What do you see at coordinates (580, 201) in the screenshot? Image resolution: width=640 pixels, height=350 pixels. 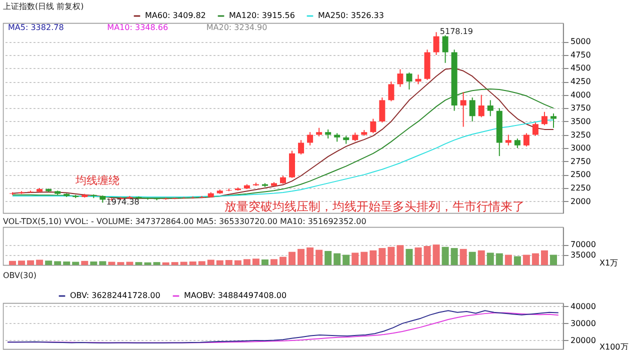 I see `y-tick-label: 2000` at bounding box center [580, 201].